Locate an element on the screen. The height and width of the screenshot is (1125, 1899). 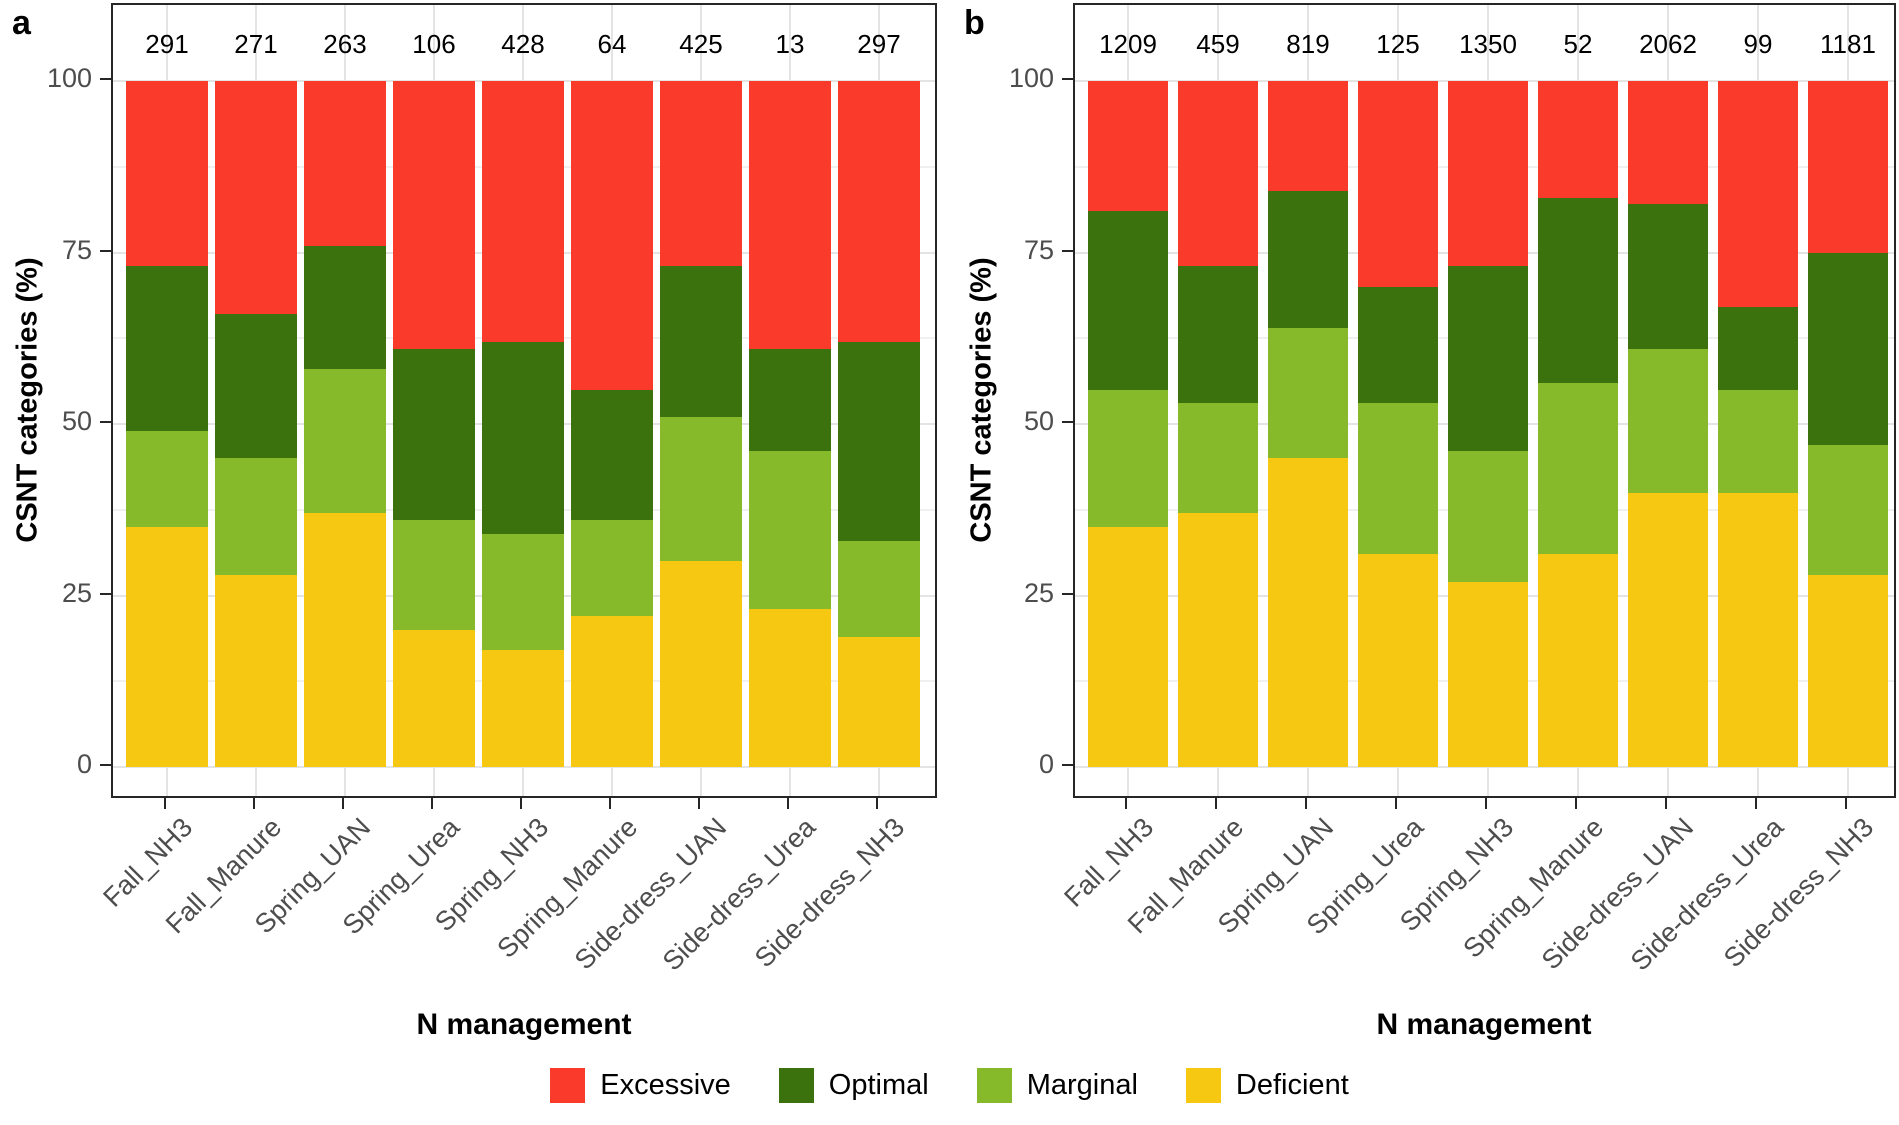
legend-label: Optimal is located at coordinates (878, 1085).